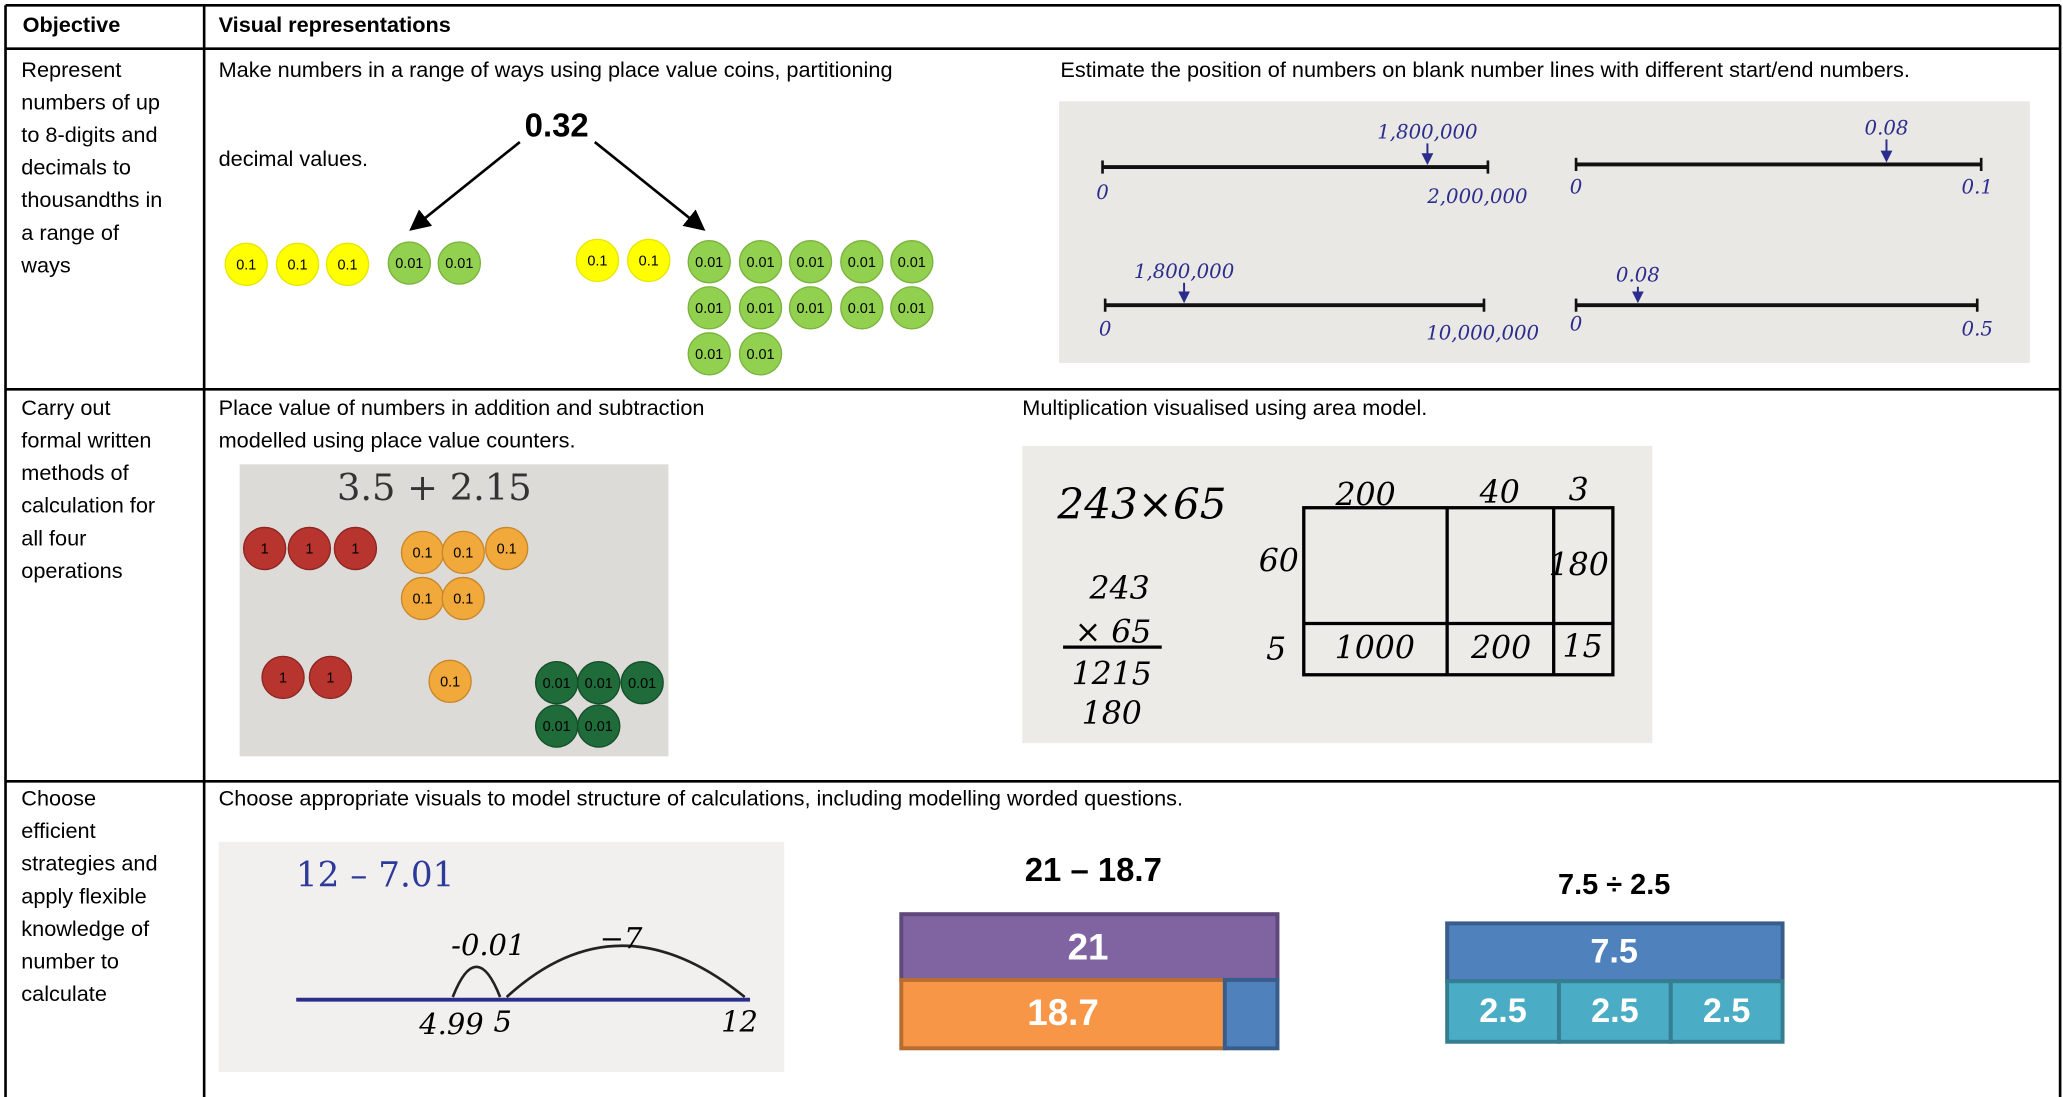  What do you see at coordinates (1887, 127) in the screenshot?
I see `mark-label: 0.08` at bounding box center [1887, 127].